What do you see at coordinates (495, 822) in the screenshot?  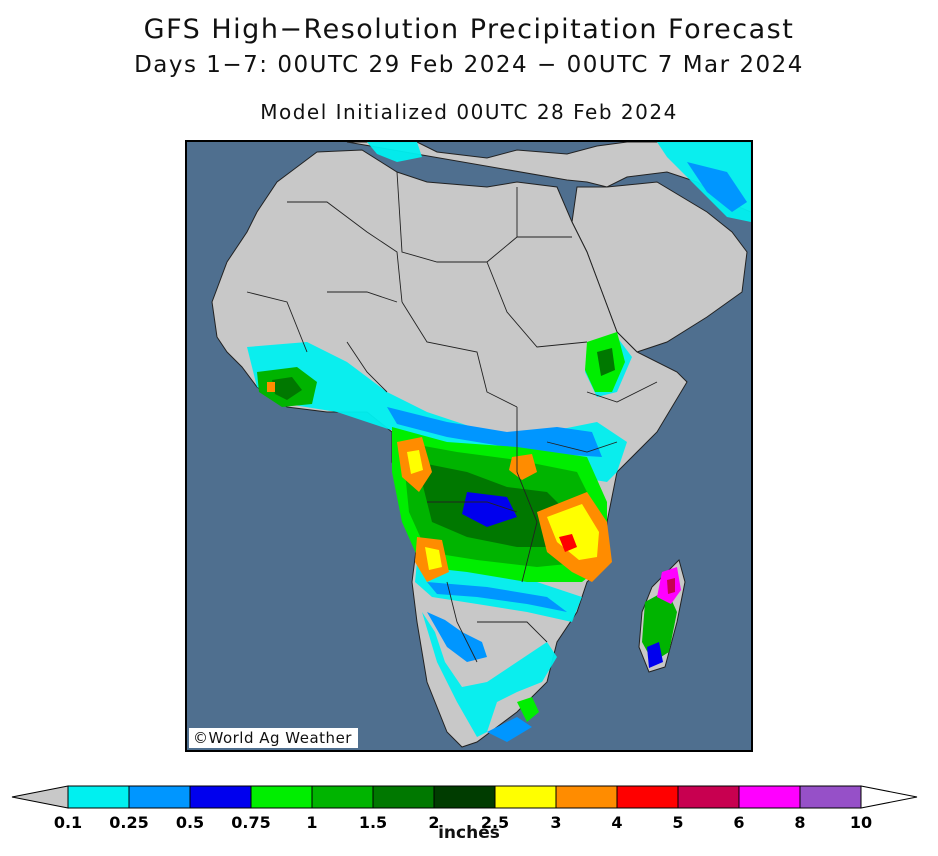 I see `scale-level-label: 2.5` at bounding box center [495, 822].